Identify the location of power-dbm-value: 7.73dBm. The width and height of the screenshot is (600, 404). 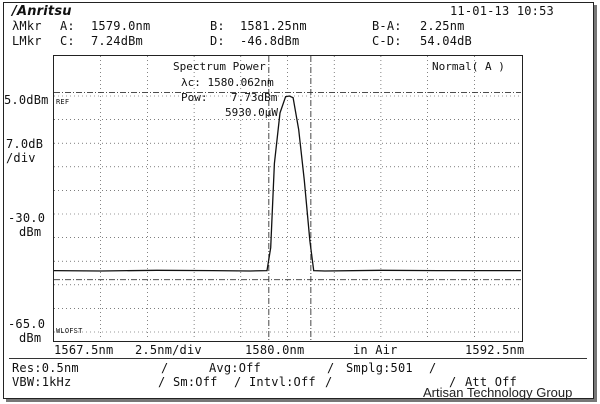
(254, 97).